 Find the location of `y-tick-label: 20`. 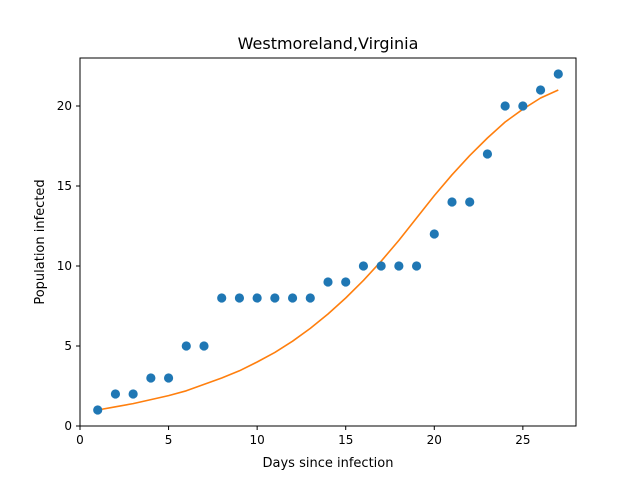

y-tick-label: 20 is located at coordinates (64, 106).